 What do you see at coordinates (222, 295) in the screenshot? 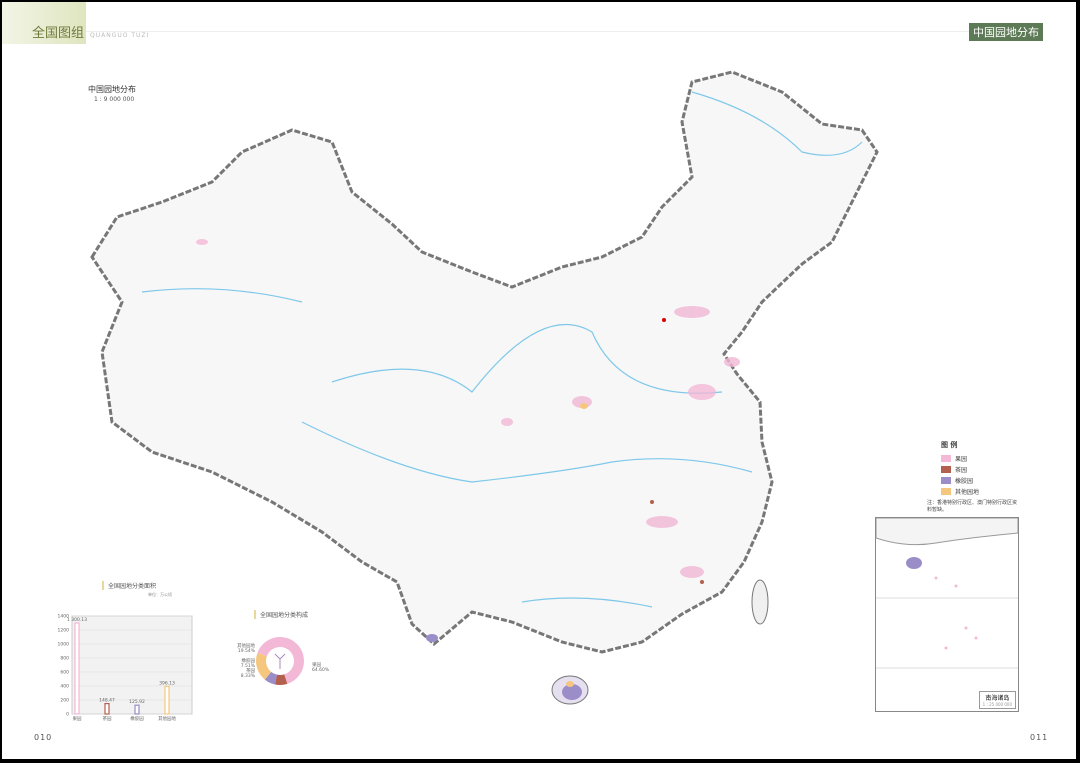
I see `tarim-river` at bounding box center [222, 295].